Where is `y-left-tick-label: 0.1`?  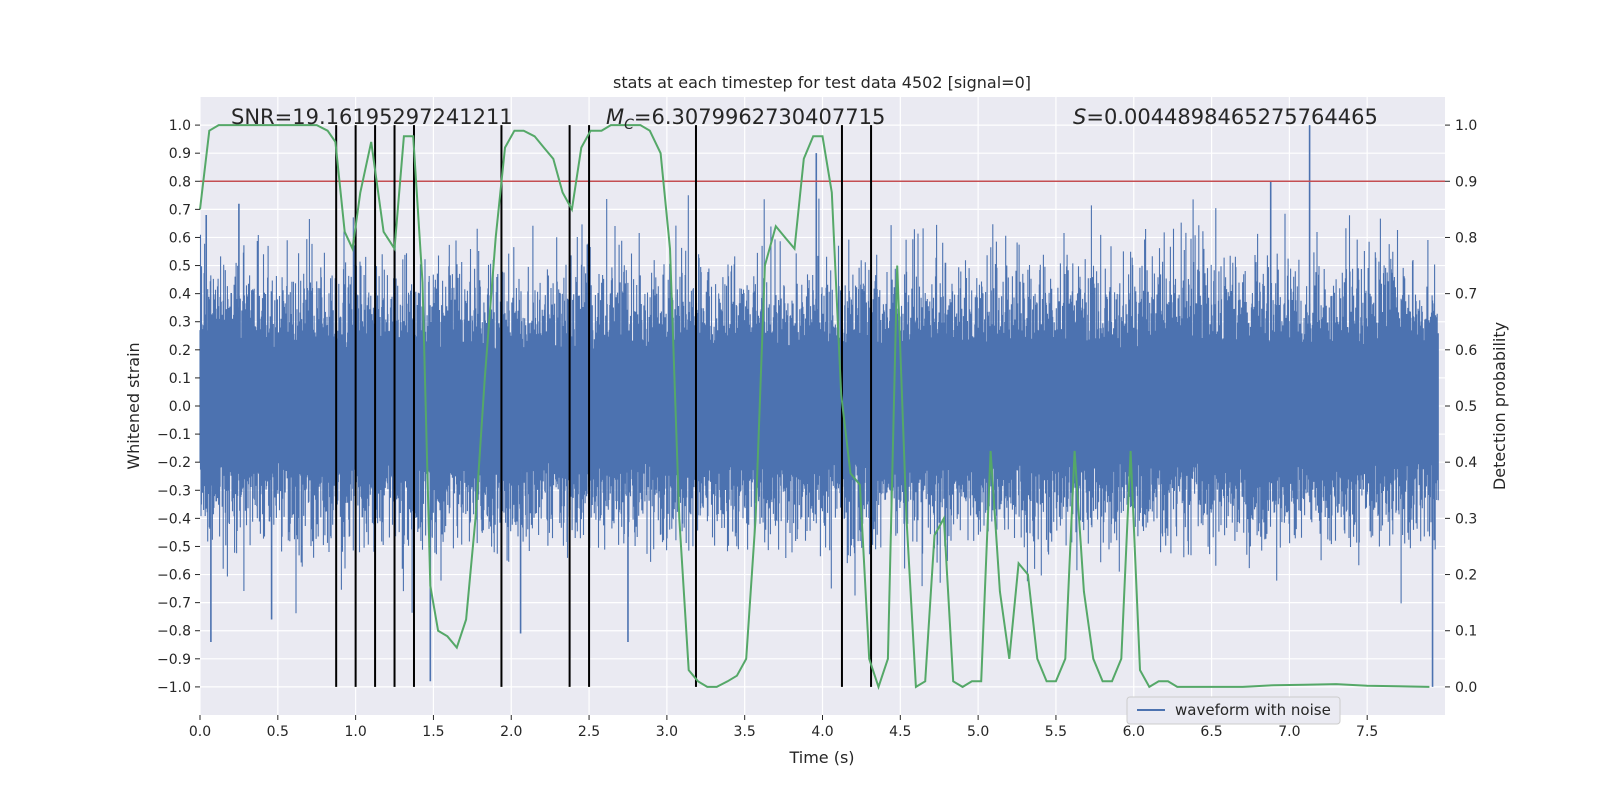
y-left-tick-label: 0.1 is located at coordinates (180, 379).